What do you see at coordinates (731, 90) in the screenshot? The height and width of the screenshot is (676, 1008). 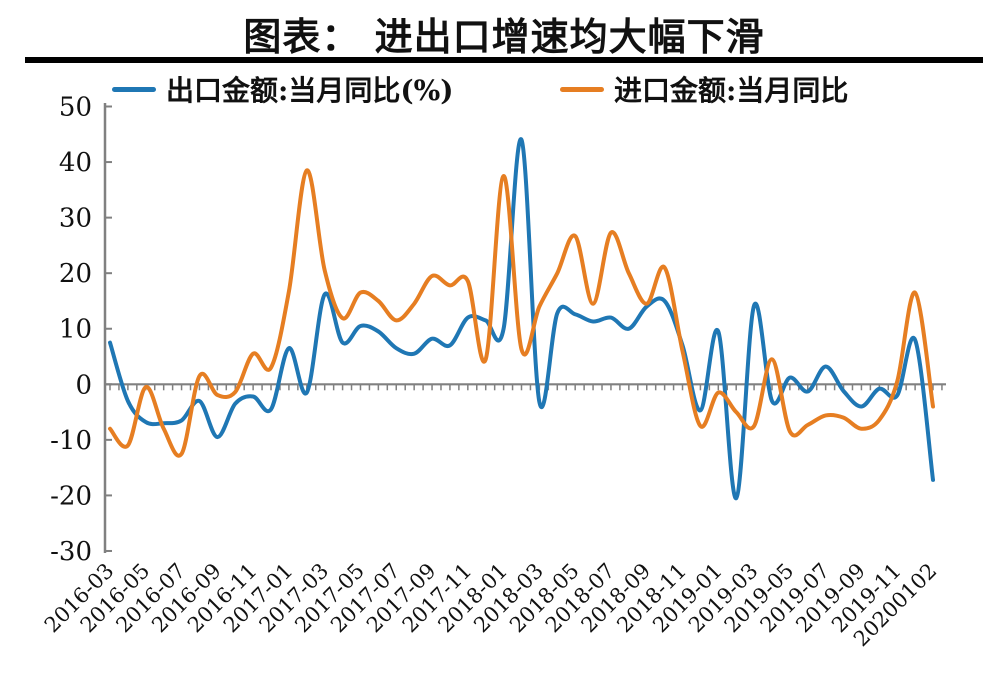 I see `legend-label-import: 进口金额:当月同比` at bounding box center [731, 90].